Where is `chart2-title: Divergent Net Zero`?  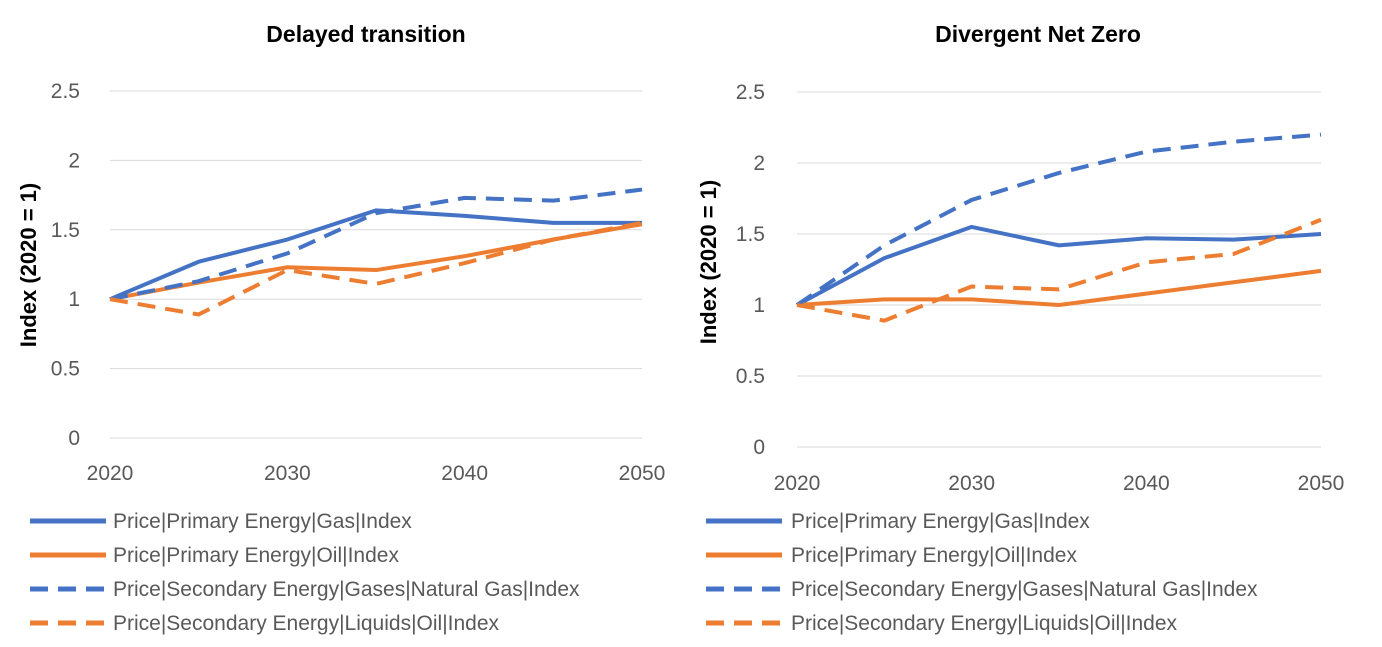
chart2-title: Divergent Net Zero is located at coordinates (1038, 34).